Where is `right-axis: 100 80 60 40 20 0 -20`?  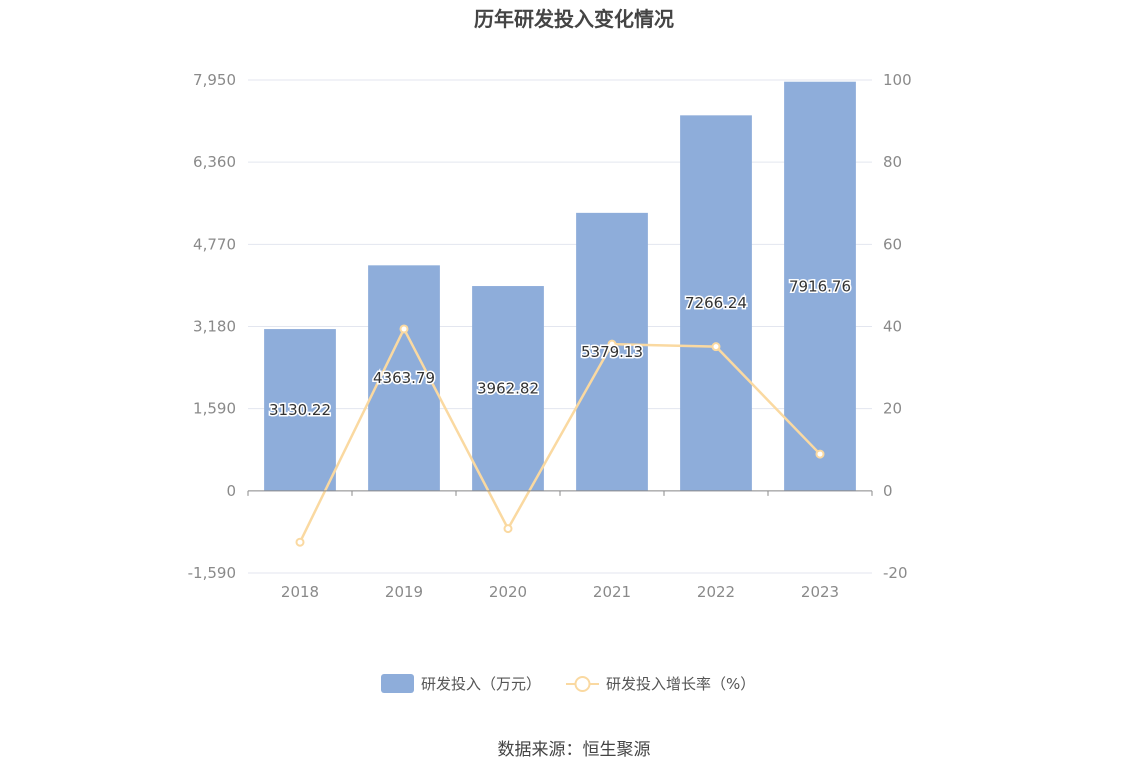
right-axis: 100 80 60 40 20 0 -20 is located at coordinates (897, 326).